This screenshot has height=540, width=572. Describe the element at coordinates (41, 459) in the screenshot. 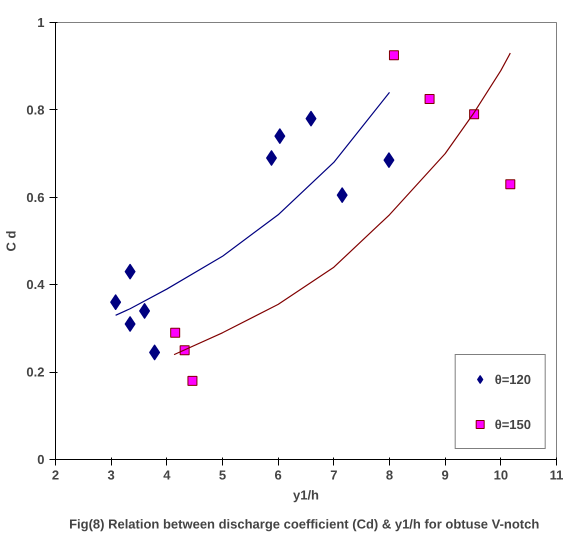

I see `y-tick-label: 0` at that location.